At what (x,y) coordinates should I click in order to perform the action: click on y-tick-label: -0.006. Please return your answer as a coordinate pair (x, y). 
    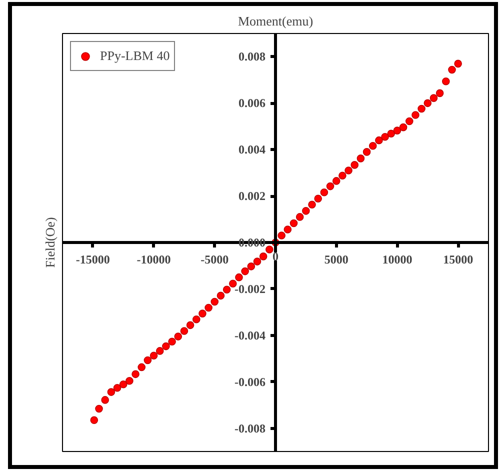
    Looking at the image, I should click on (250, 381).